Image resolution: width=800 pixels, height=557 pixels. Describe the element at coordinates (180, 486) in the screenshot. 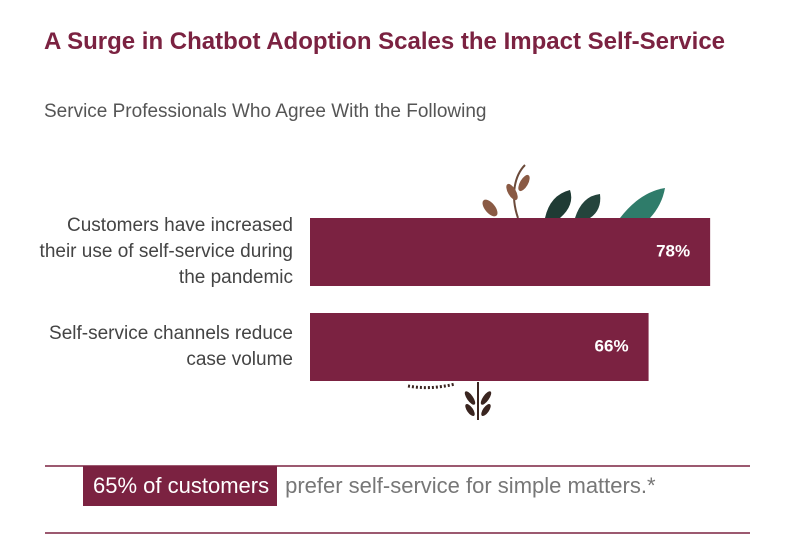

I see `footer-highlight: 65% of customers` at that location.